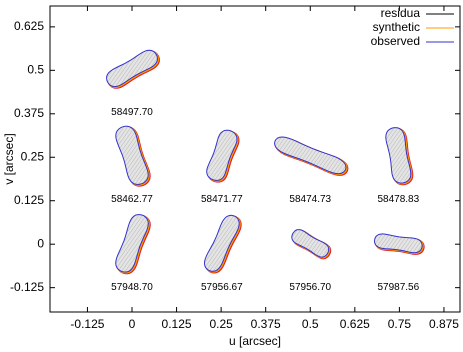  What do you see at coordinates (27, 287) in the screenshot?
I see `y-tick-label: -0.125` at bounding box center [27, 287].